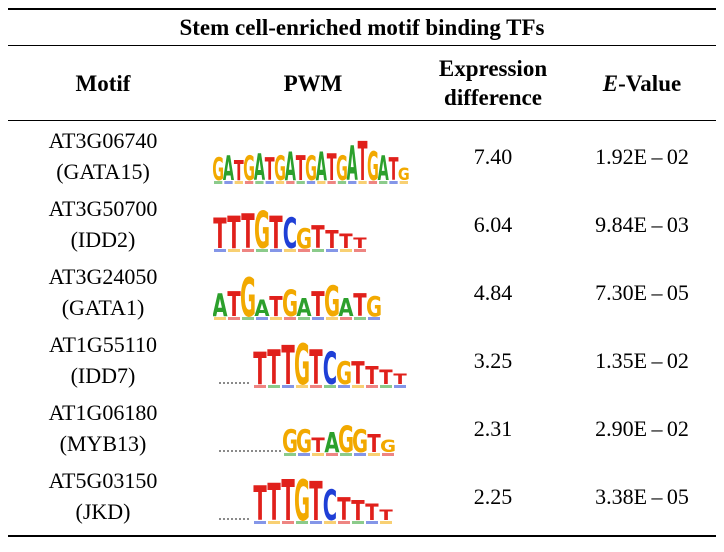  What do you see at coordinates (103, 239) in the screenshot?
I see `motif-tf-name: (IDD2)` at bounding box center [103, 239].